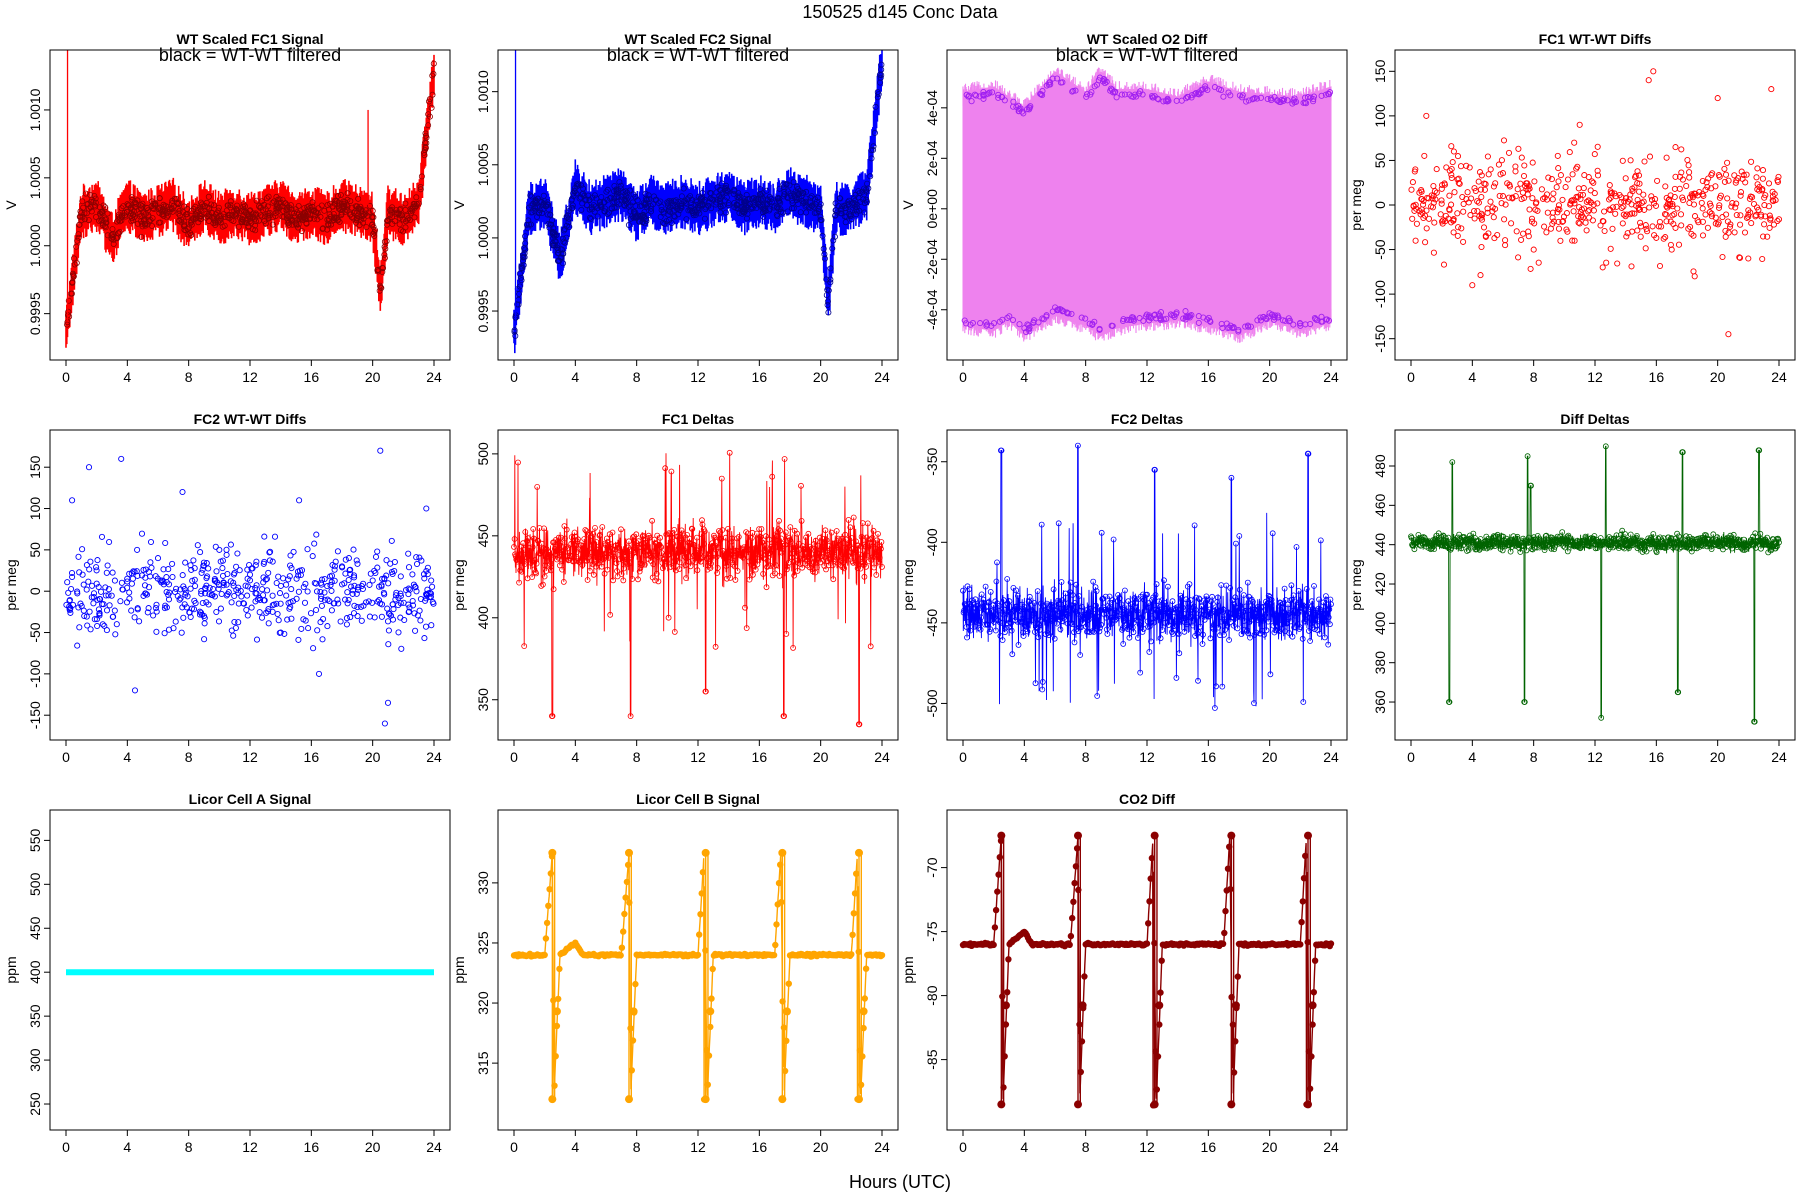 This screenshot has height=1200, width=1800. I want to click on x-tick-label: 4, so click(127, 757).